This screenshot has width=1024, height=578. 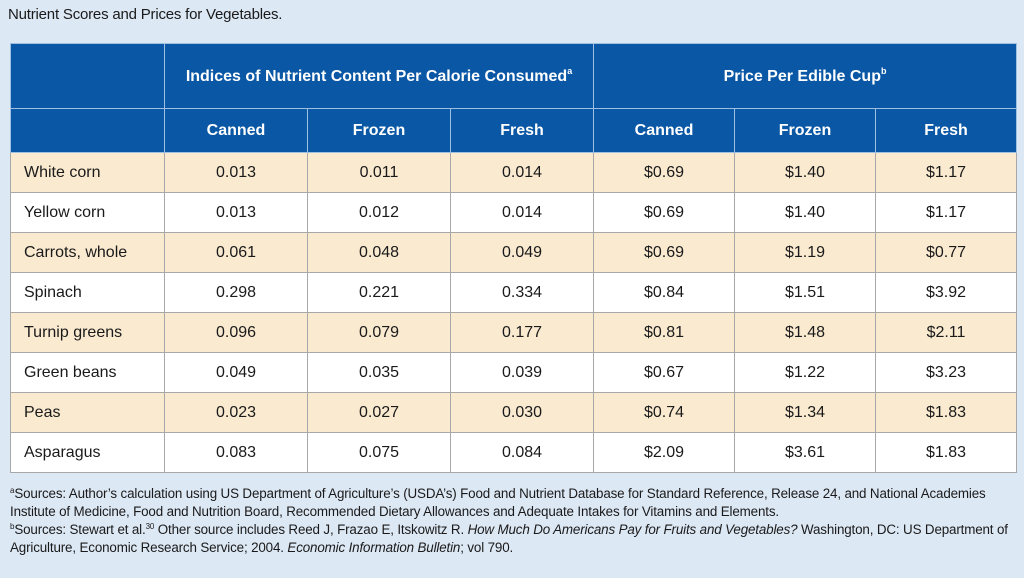 I want to click on footnote-marker-a: a, so click(x=570, y=70).